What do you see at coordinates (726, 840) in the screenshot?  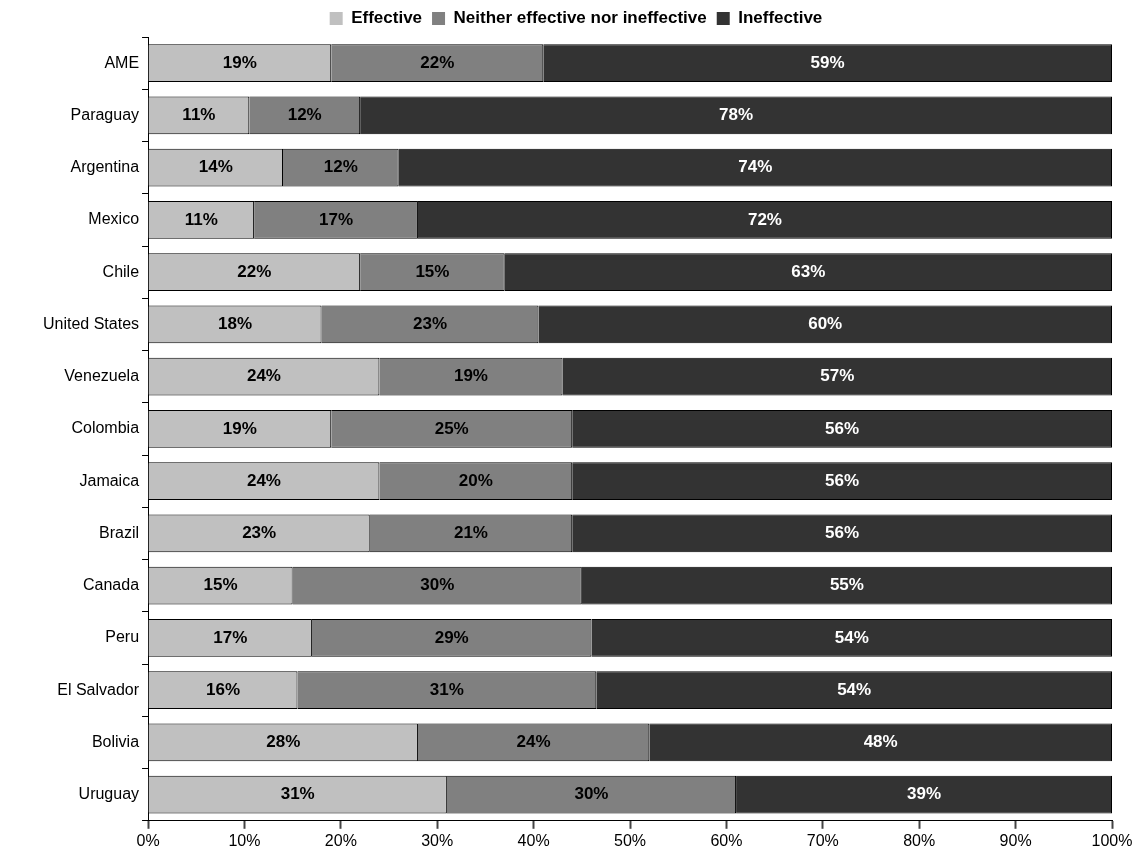 I see `x-tick-label: 60%` at bounding box center [726, 840].